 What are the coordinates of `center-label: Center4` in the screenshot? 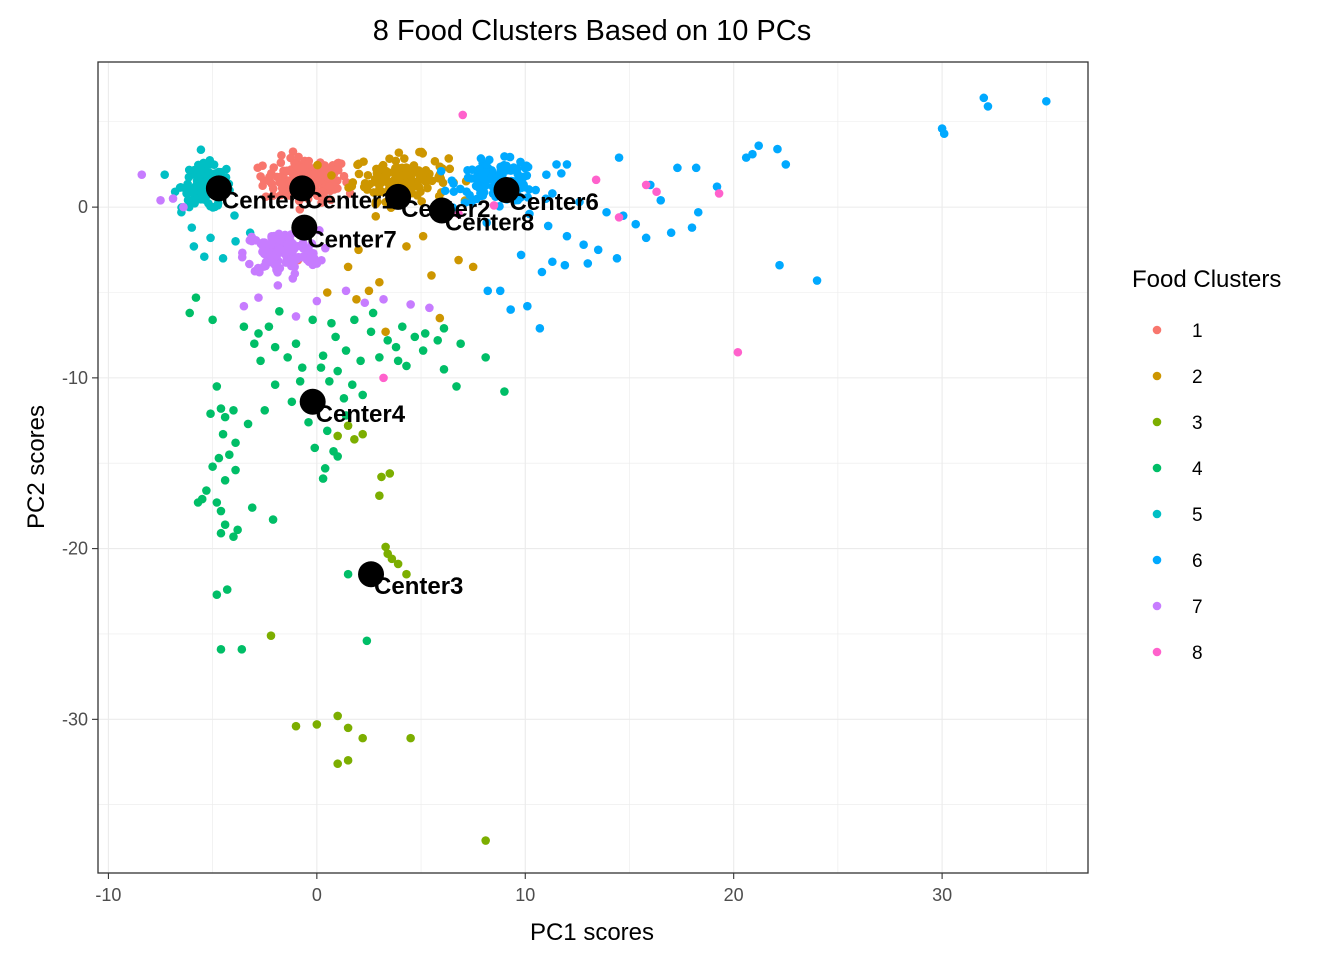 It's located at (361, 414).